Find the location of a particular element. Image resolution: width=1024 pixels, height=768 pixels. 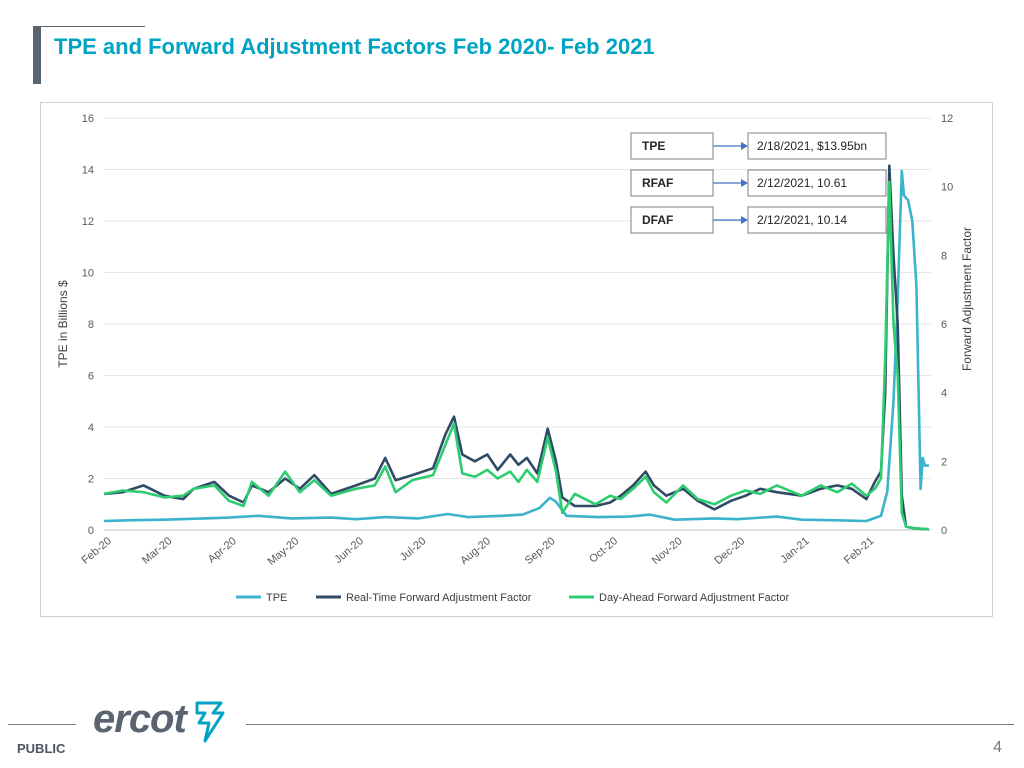

y2-tick-label: 6 is located at coordinates (944, 325).